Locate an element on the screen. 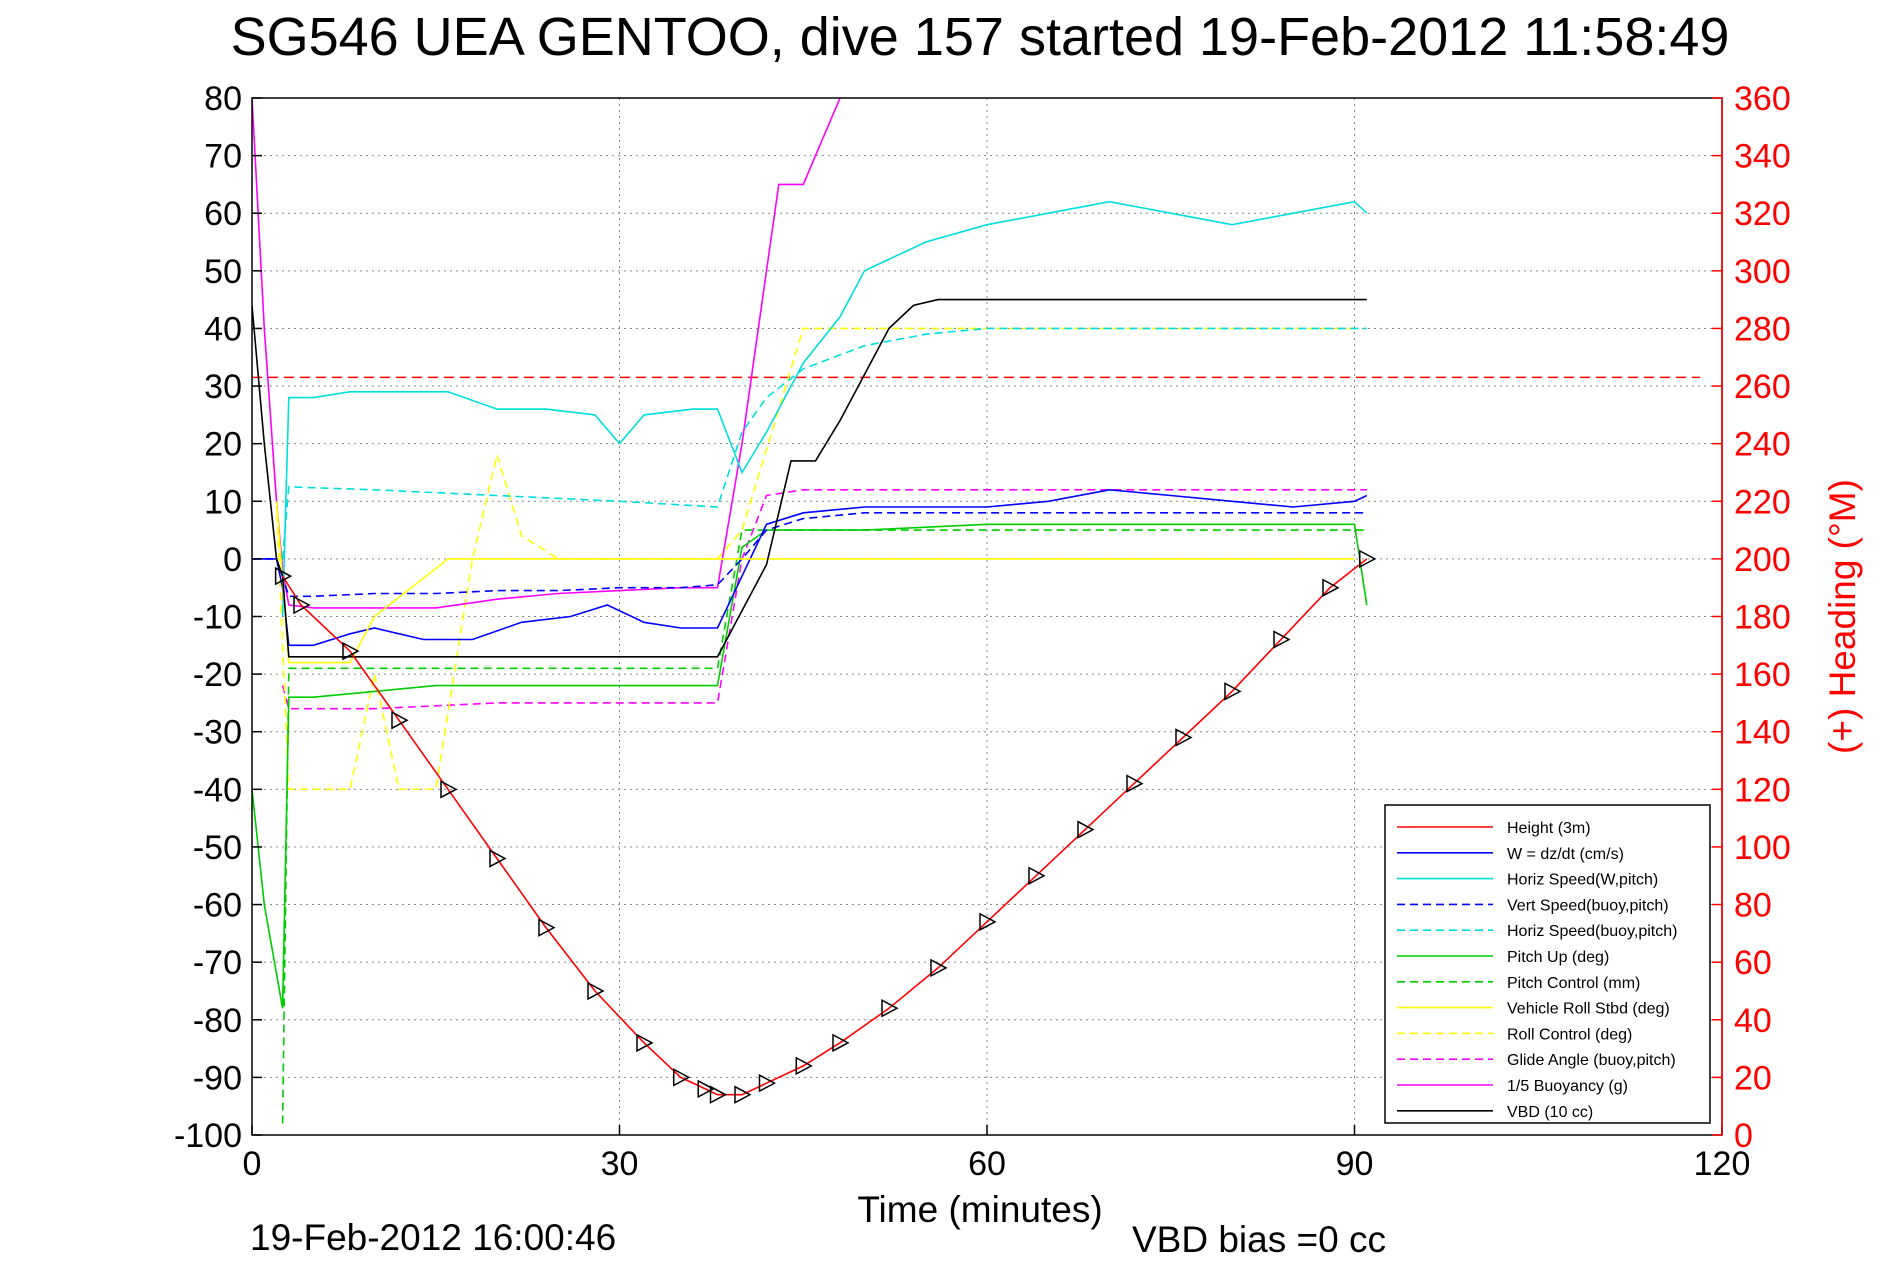 The image size is (1891, 1262). y-tick-label: 20 is located at coordinates (223, 445).